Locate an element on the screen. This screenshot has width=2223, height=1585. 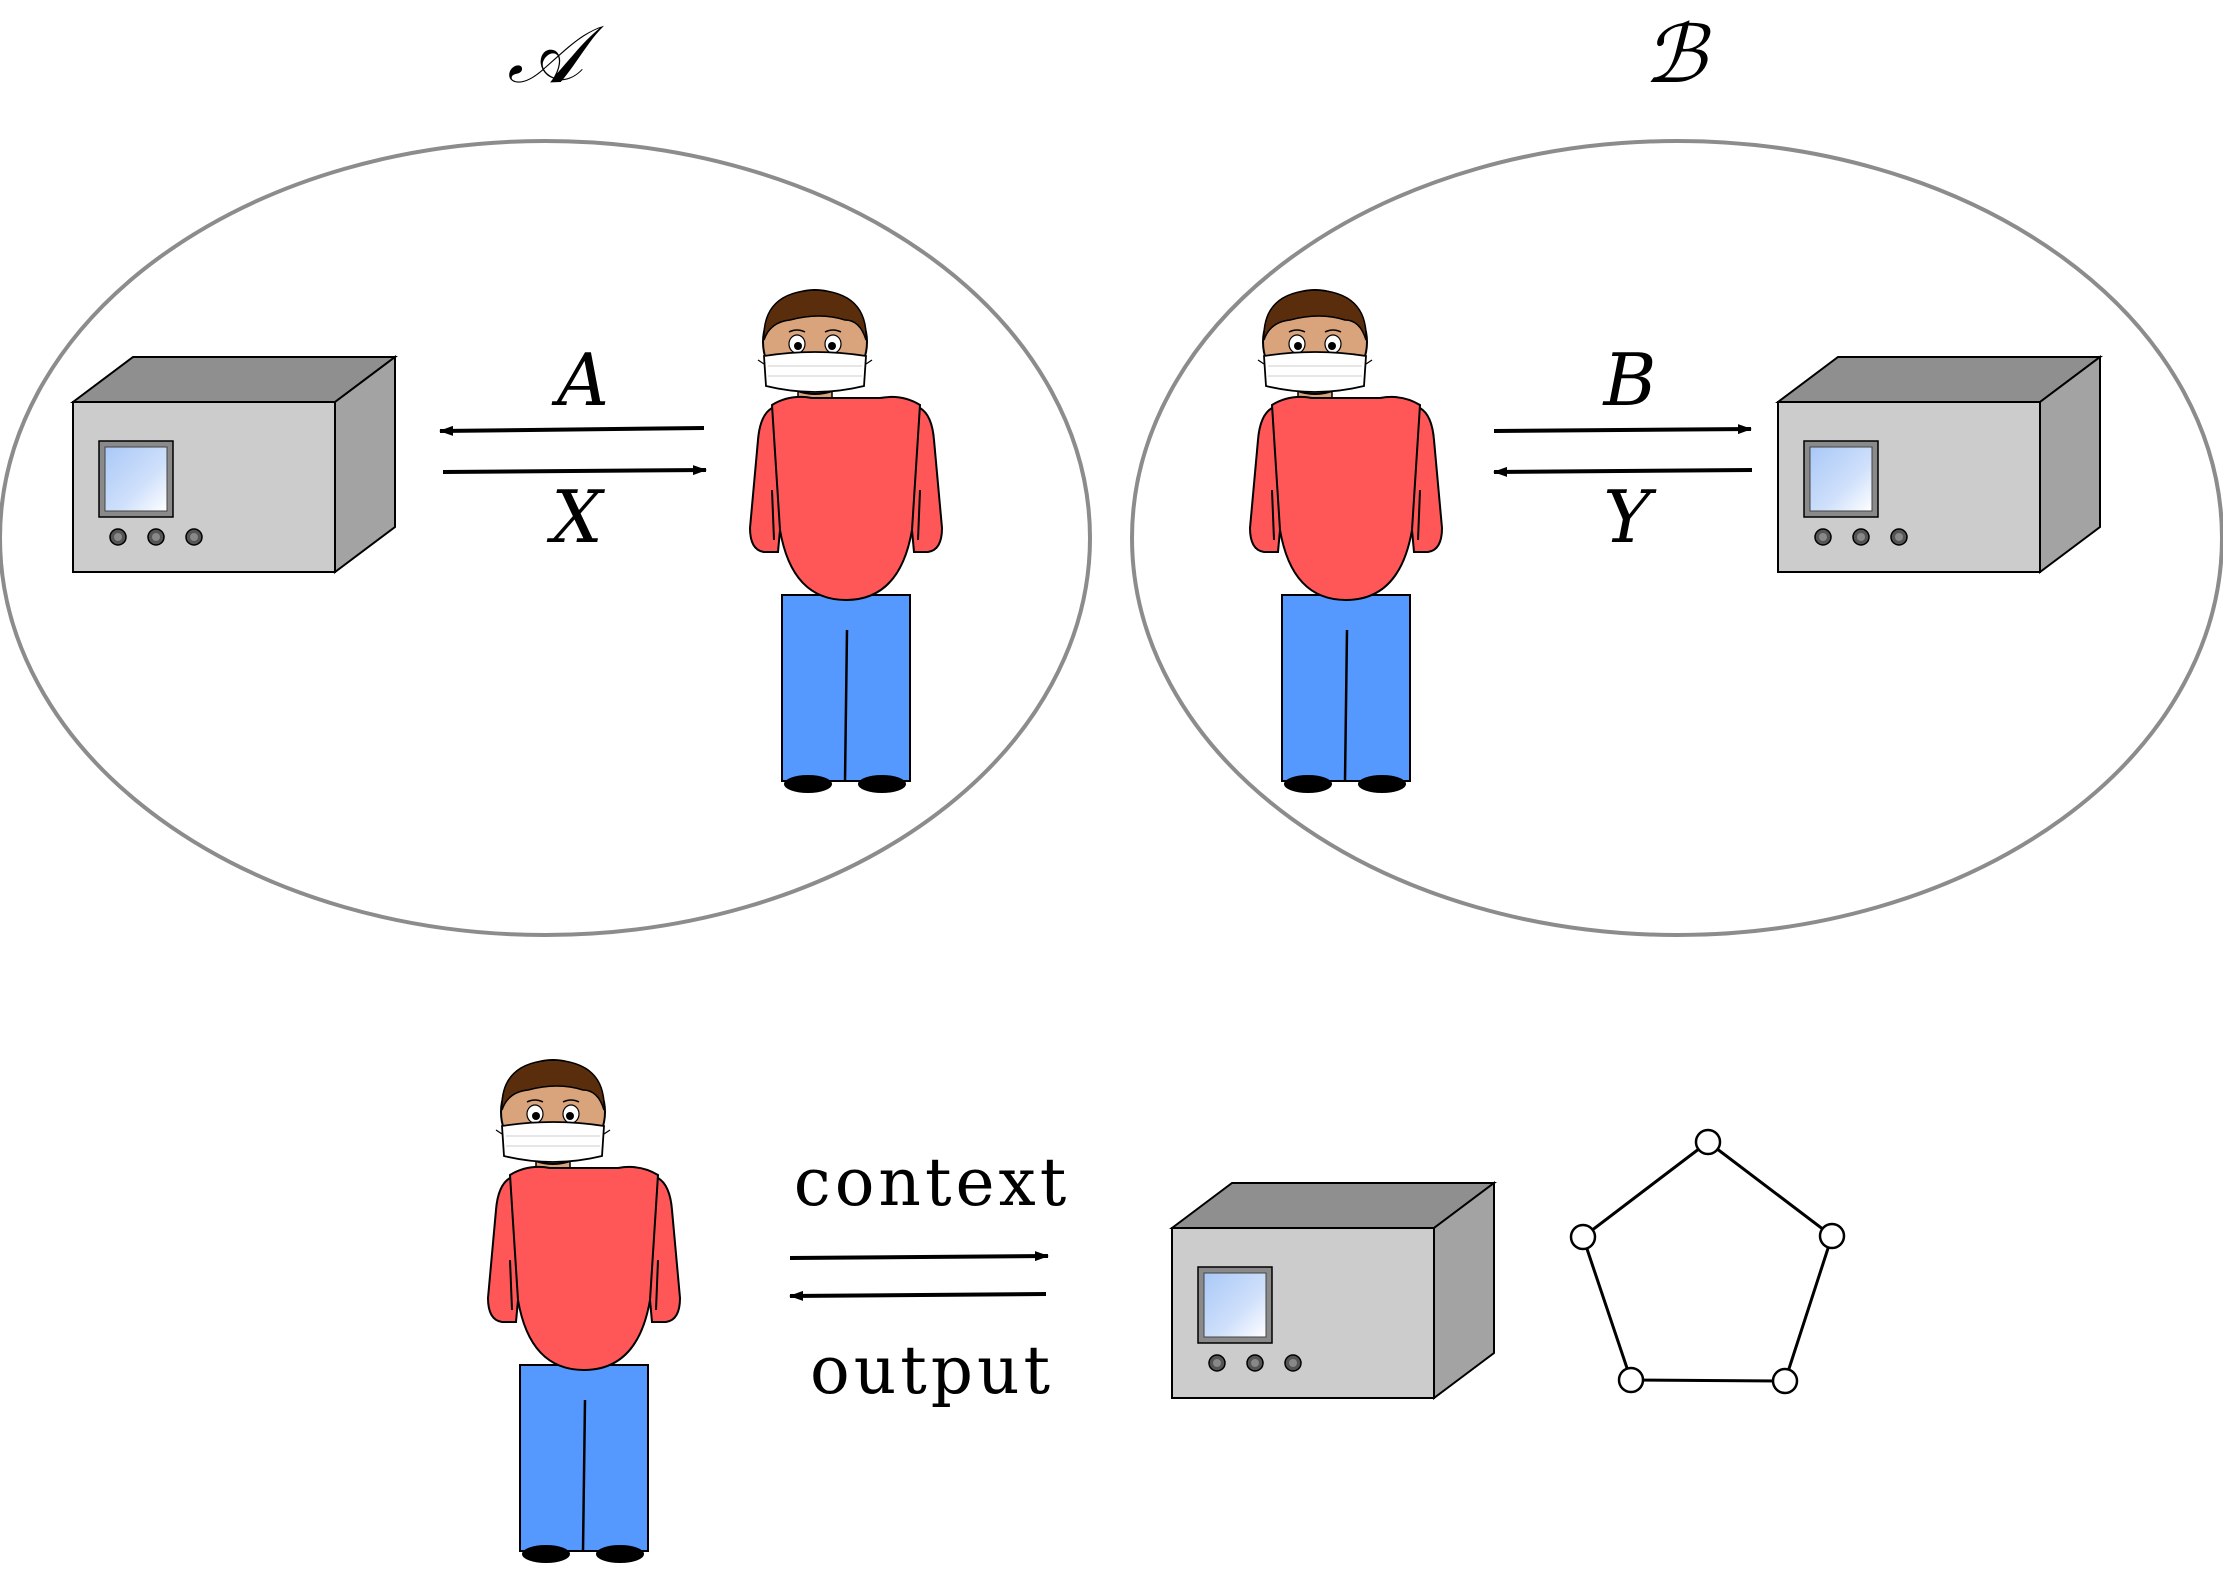
label-input-a: A is located at coordinates (580, 380).